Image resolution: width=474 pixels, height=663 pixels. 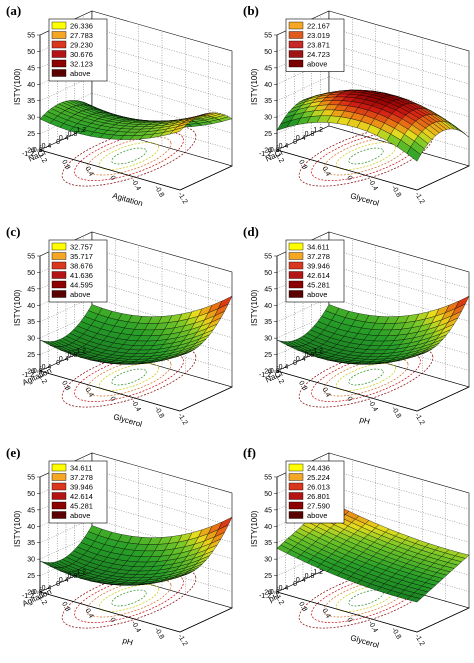 What do you see at coordinates (81, 54) in the screenshot?
I see `legend-label: 30.676` at bounding box center [81, 54].